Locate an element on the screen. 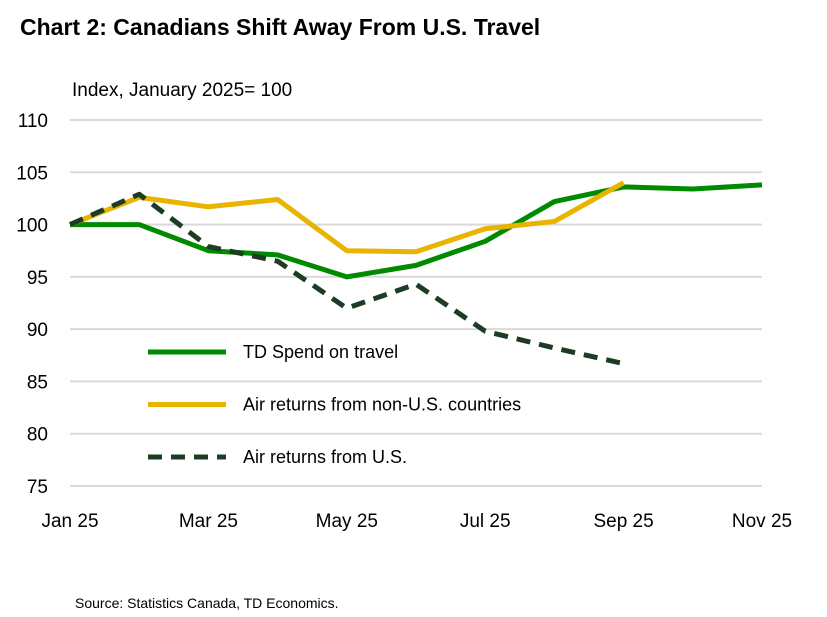 This screenshot has height=617, width=827. x-tick-label: Sep 25 is located at coordinates (623, 521).